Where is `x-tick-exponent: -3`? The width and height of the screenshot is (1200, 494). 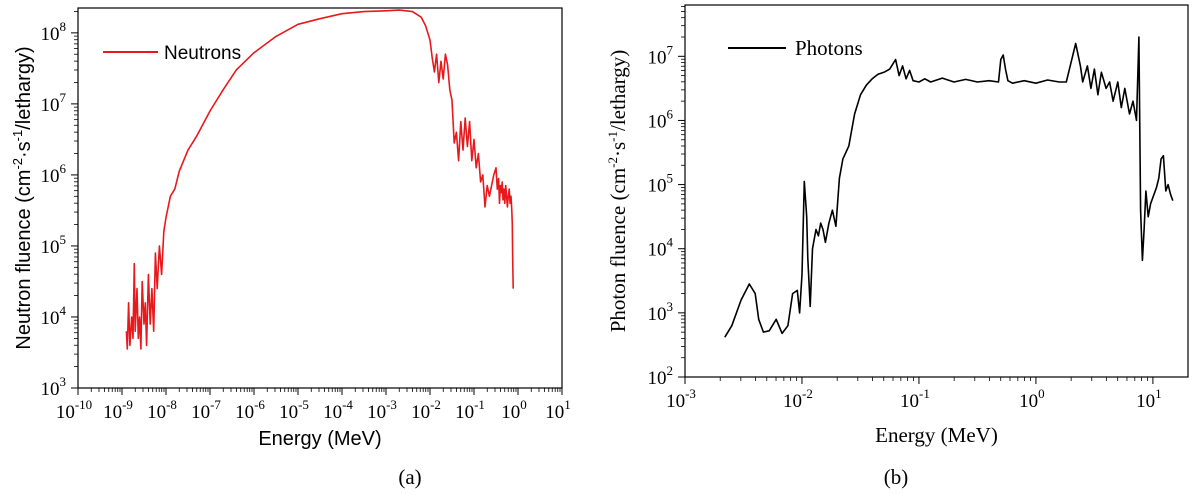 x-tick-exponent: -3 is located at coordinates (690, 393).